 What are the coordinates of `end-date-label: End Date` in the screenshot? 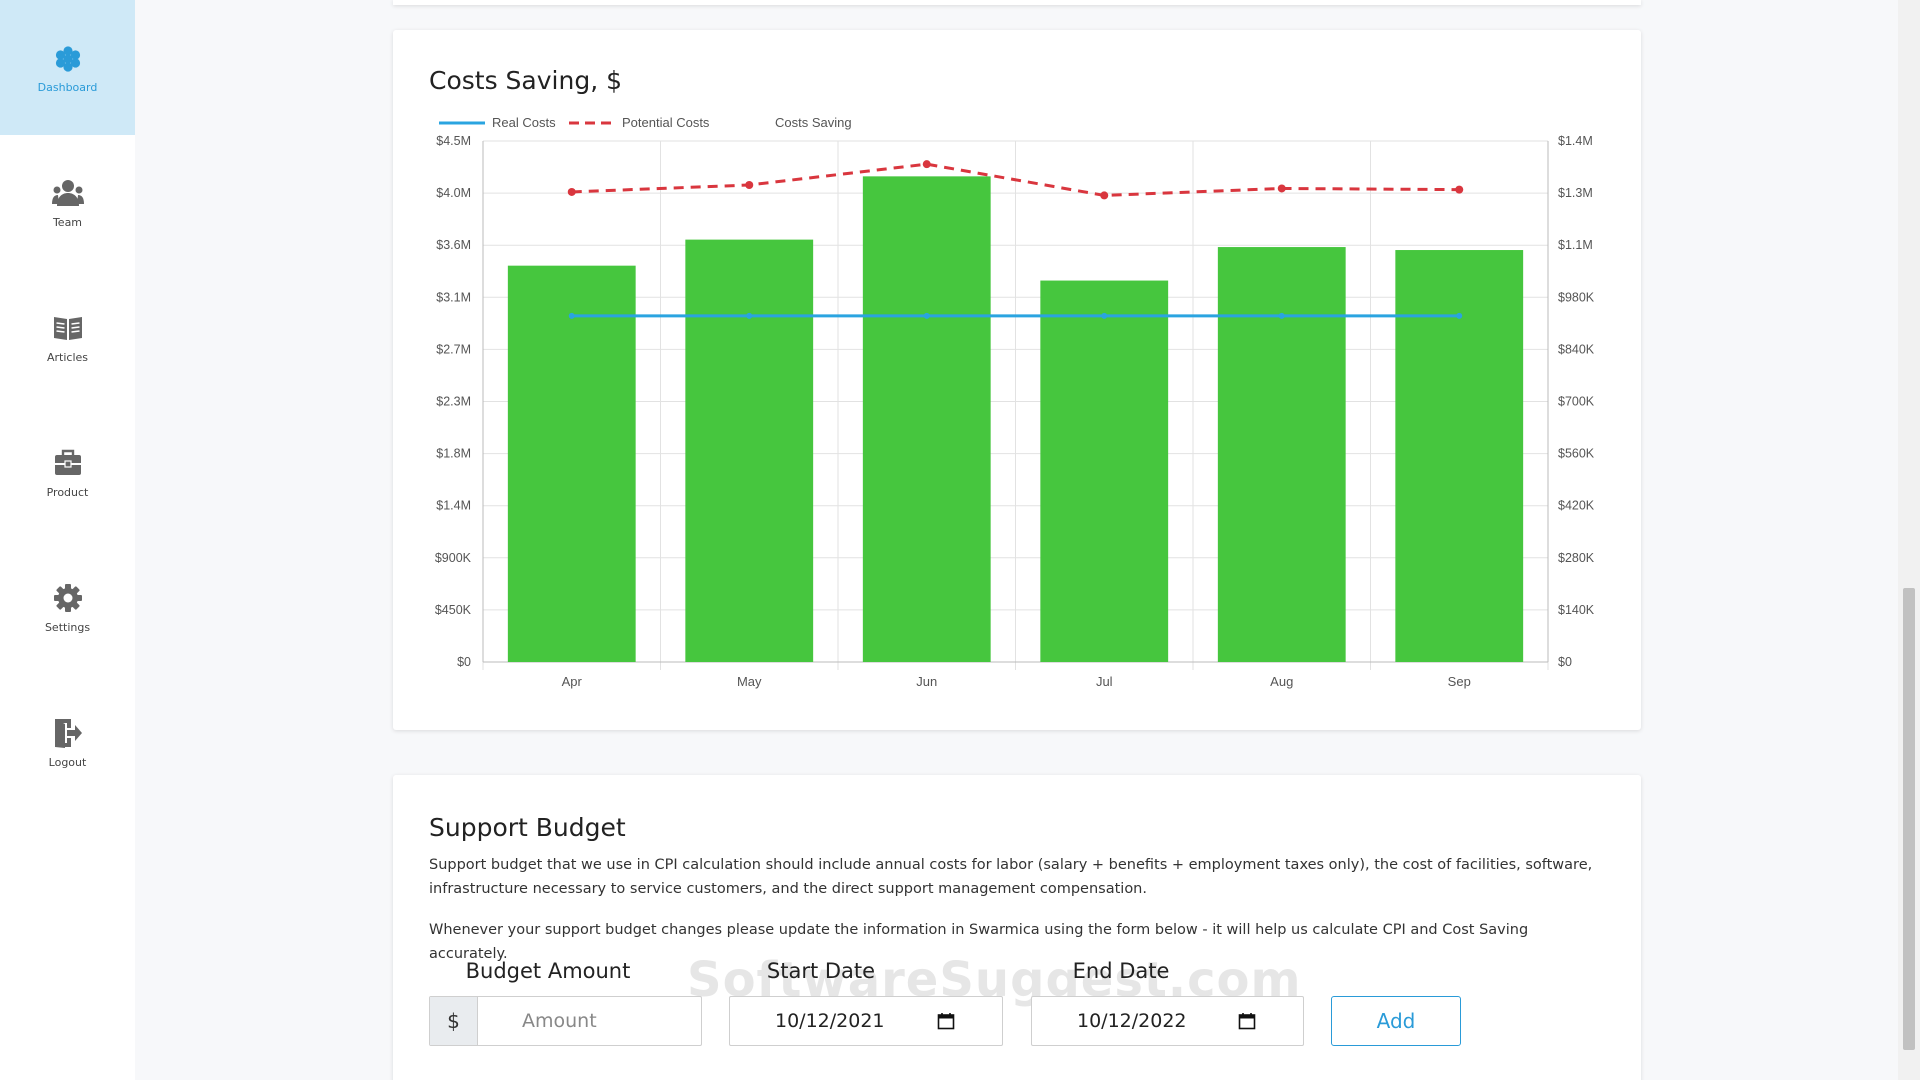 It's located at (1121, 971).